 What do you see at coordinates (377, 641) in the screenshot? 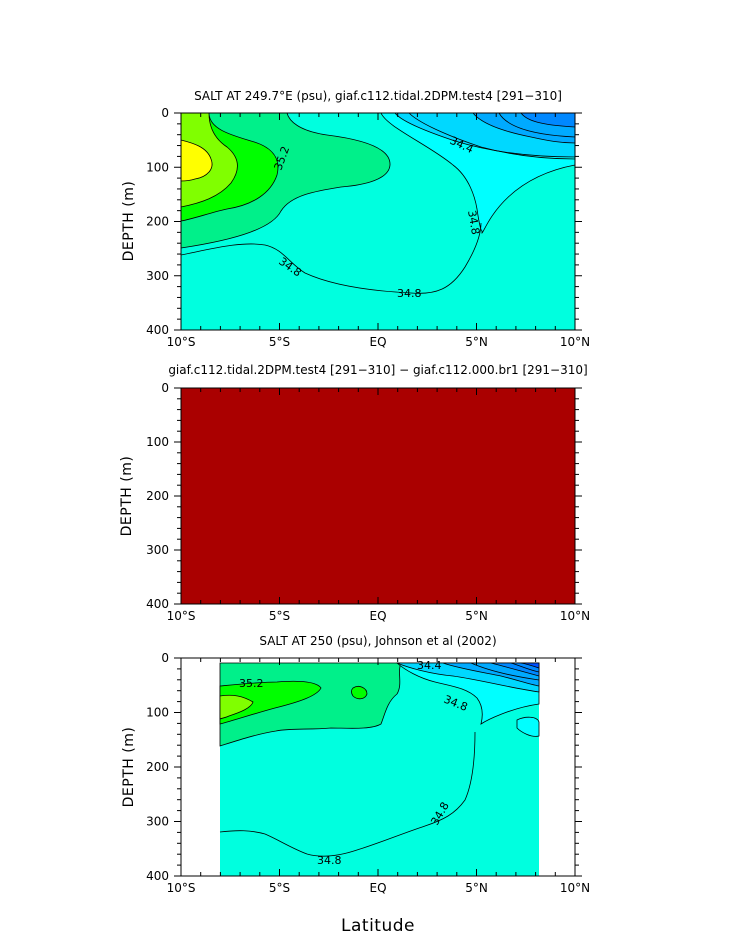
I see `panel-3-title: SALT AT 250 (psu), Johnson et al (2002)` at bounding box center [377, 641].